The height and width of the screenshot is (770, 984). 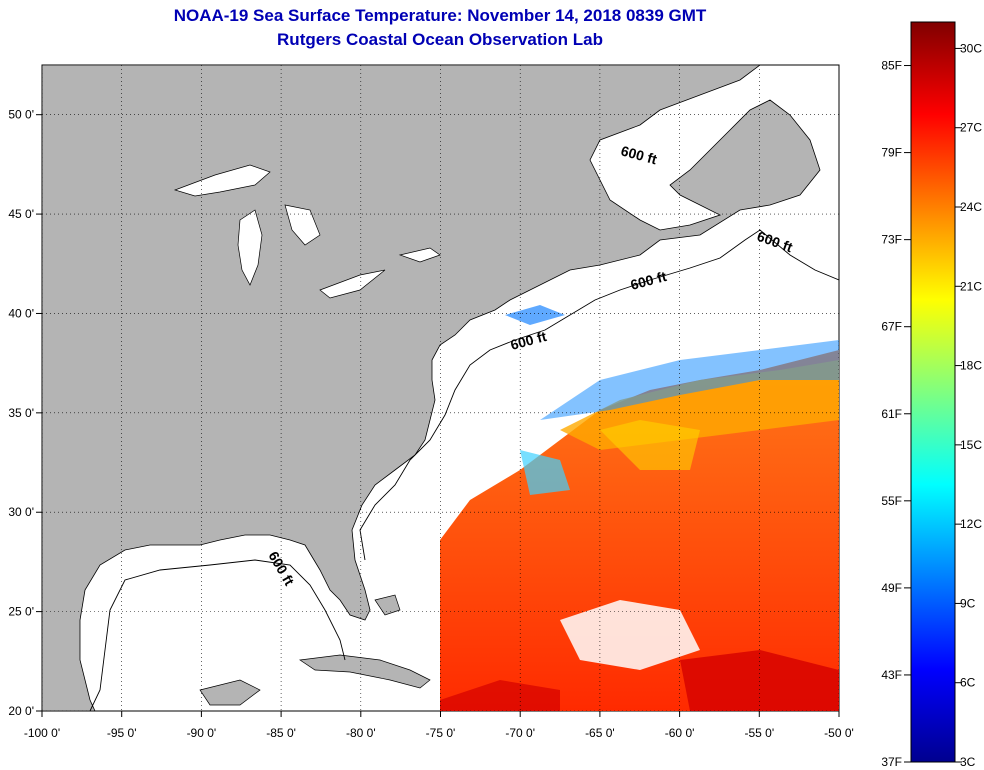 What do you see at coordinates (891, 414) in the screenshot?
I see `colorbar-f-label: 61F` at bounding box center [891, 414].